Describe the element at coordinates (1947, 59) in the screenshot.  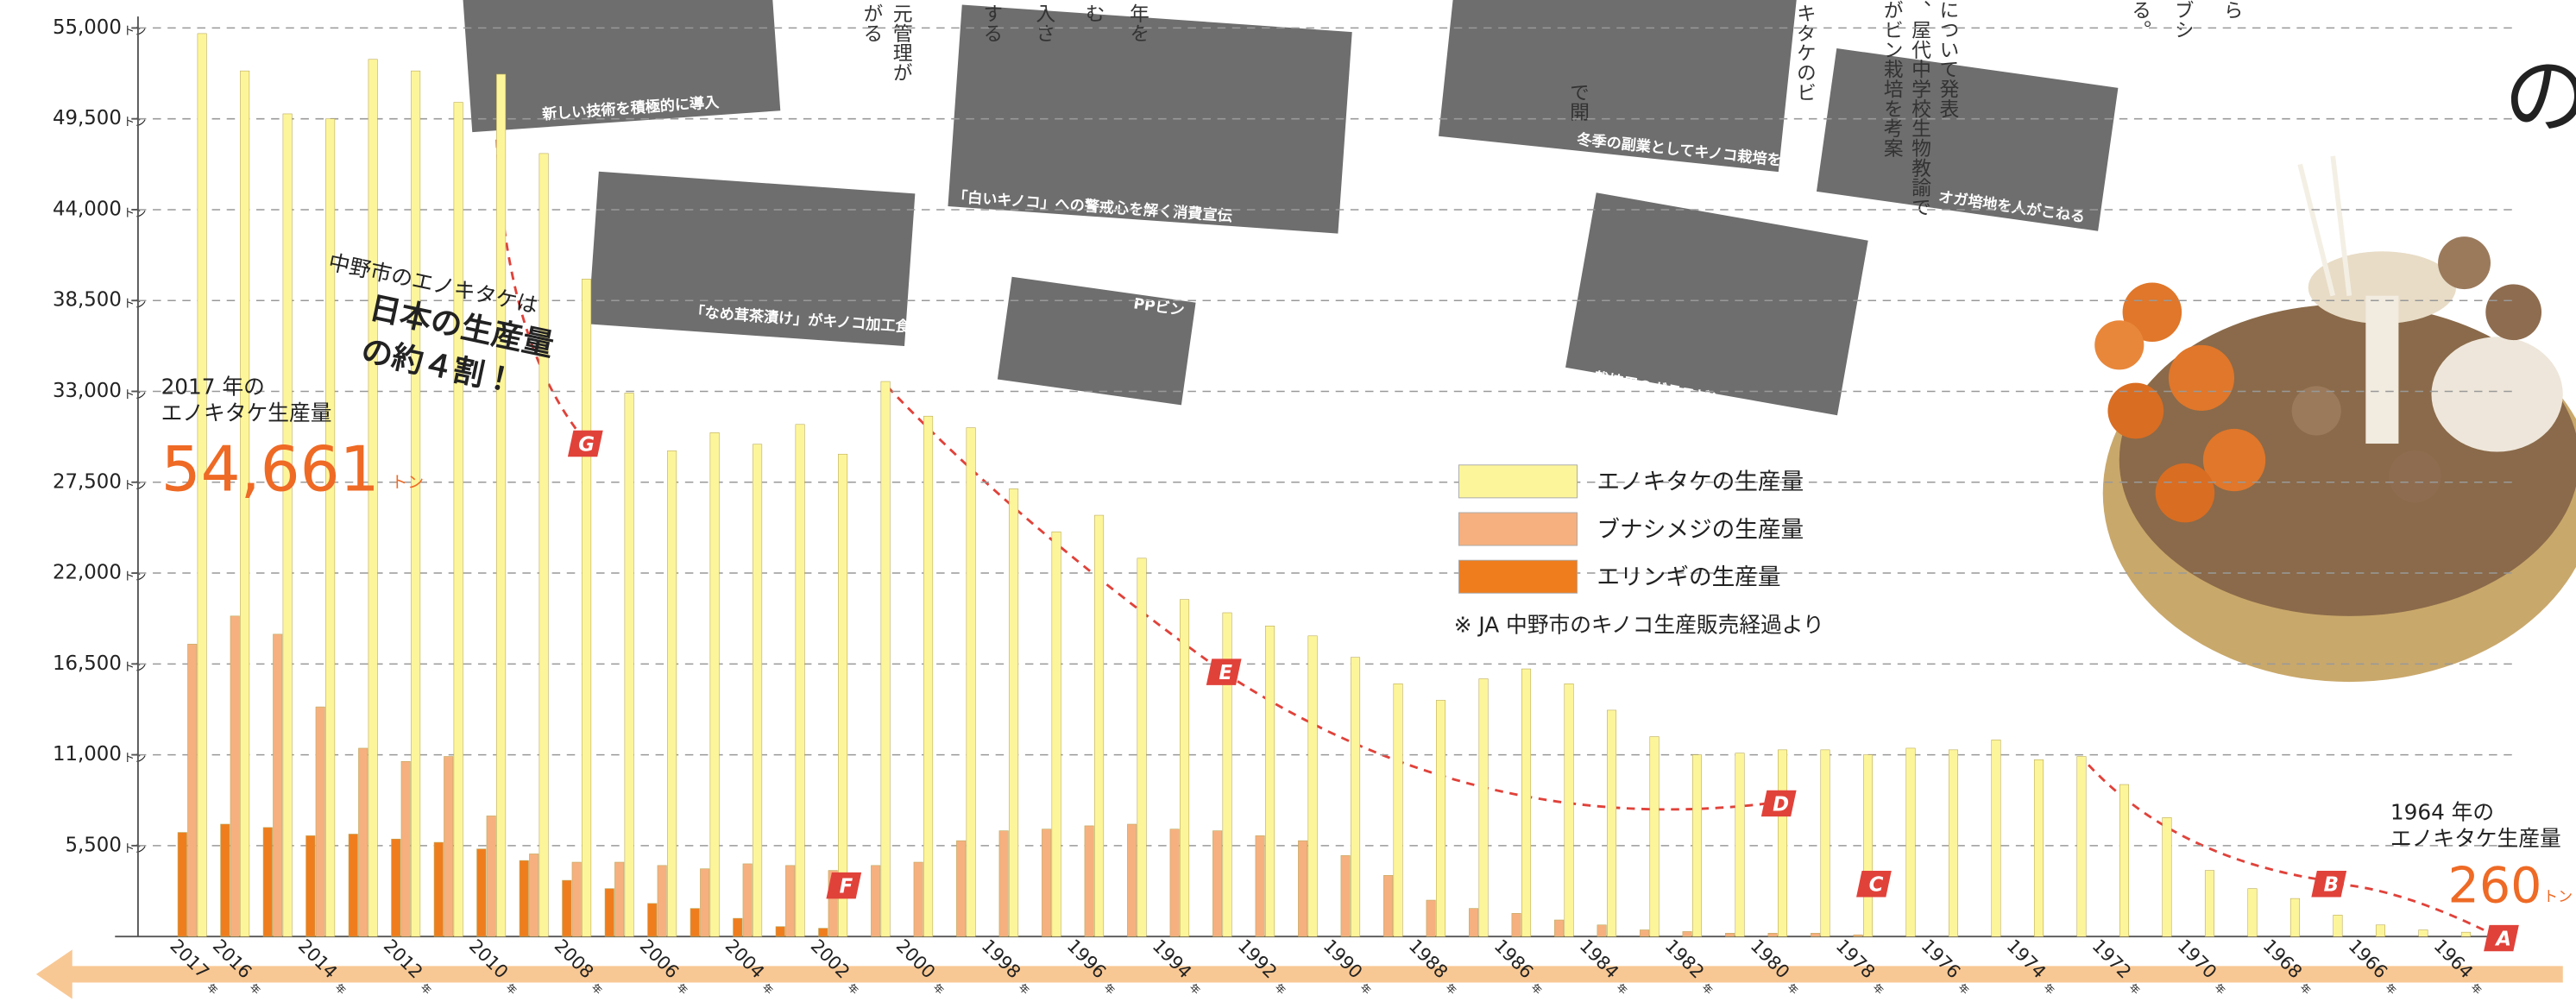
I see `text-fragment: について発表` at that location.